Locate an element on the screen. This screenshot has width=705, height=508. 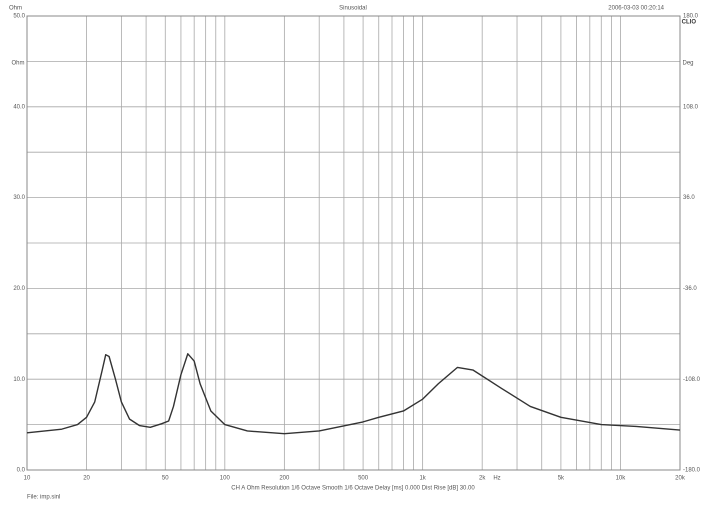
impedance-curve is located at coordinates (353, 394).